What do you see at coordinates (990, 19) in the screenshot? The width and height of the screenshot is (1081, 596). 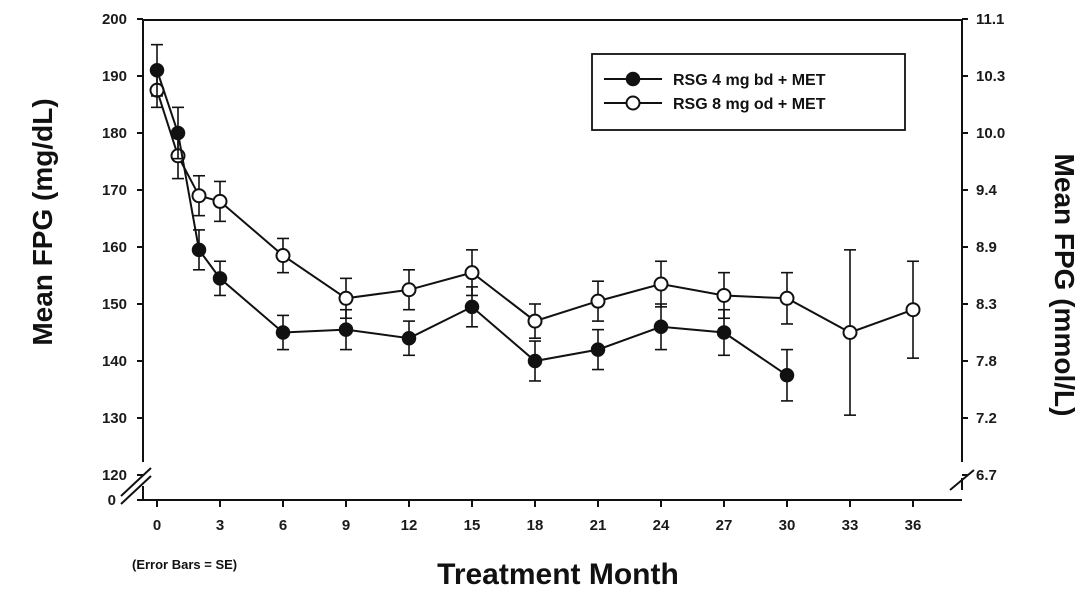 I see `y2-tick-label: 11.1` at bounding box center [990, 19].